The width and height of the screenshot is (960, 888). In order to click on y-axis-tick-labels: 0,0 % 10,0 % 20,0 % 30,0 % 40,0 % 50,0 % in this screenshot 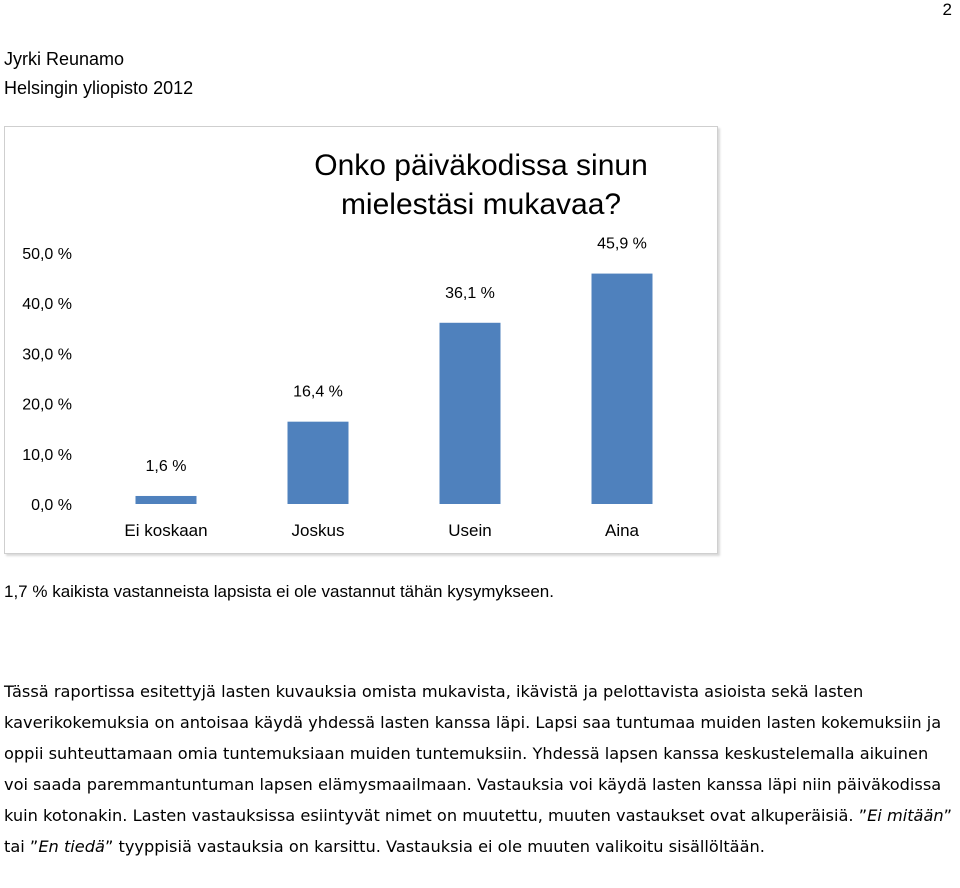, I will do `click(47, 380)`.